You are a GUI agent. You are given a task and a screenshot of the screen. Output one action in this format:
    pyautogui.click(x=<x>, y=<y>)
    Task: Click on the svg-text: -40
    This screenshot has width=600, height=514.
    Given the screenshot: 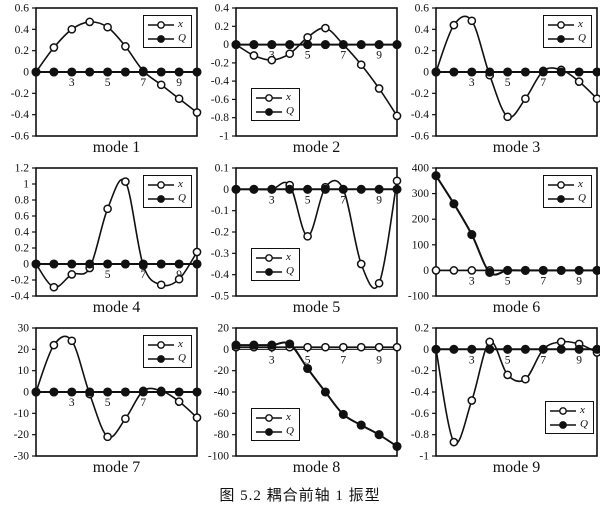 What is the action you would take?
    pyautogui.click(x=222, y=393)
    